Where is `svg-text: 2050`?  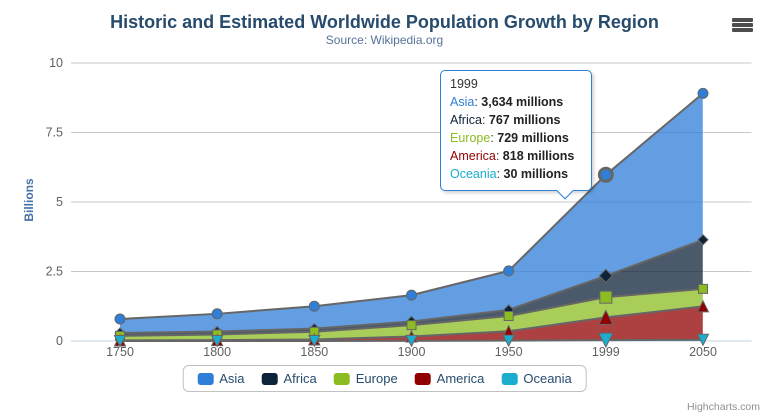 svg-text: 2050 is located at coordinates (703, 352).